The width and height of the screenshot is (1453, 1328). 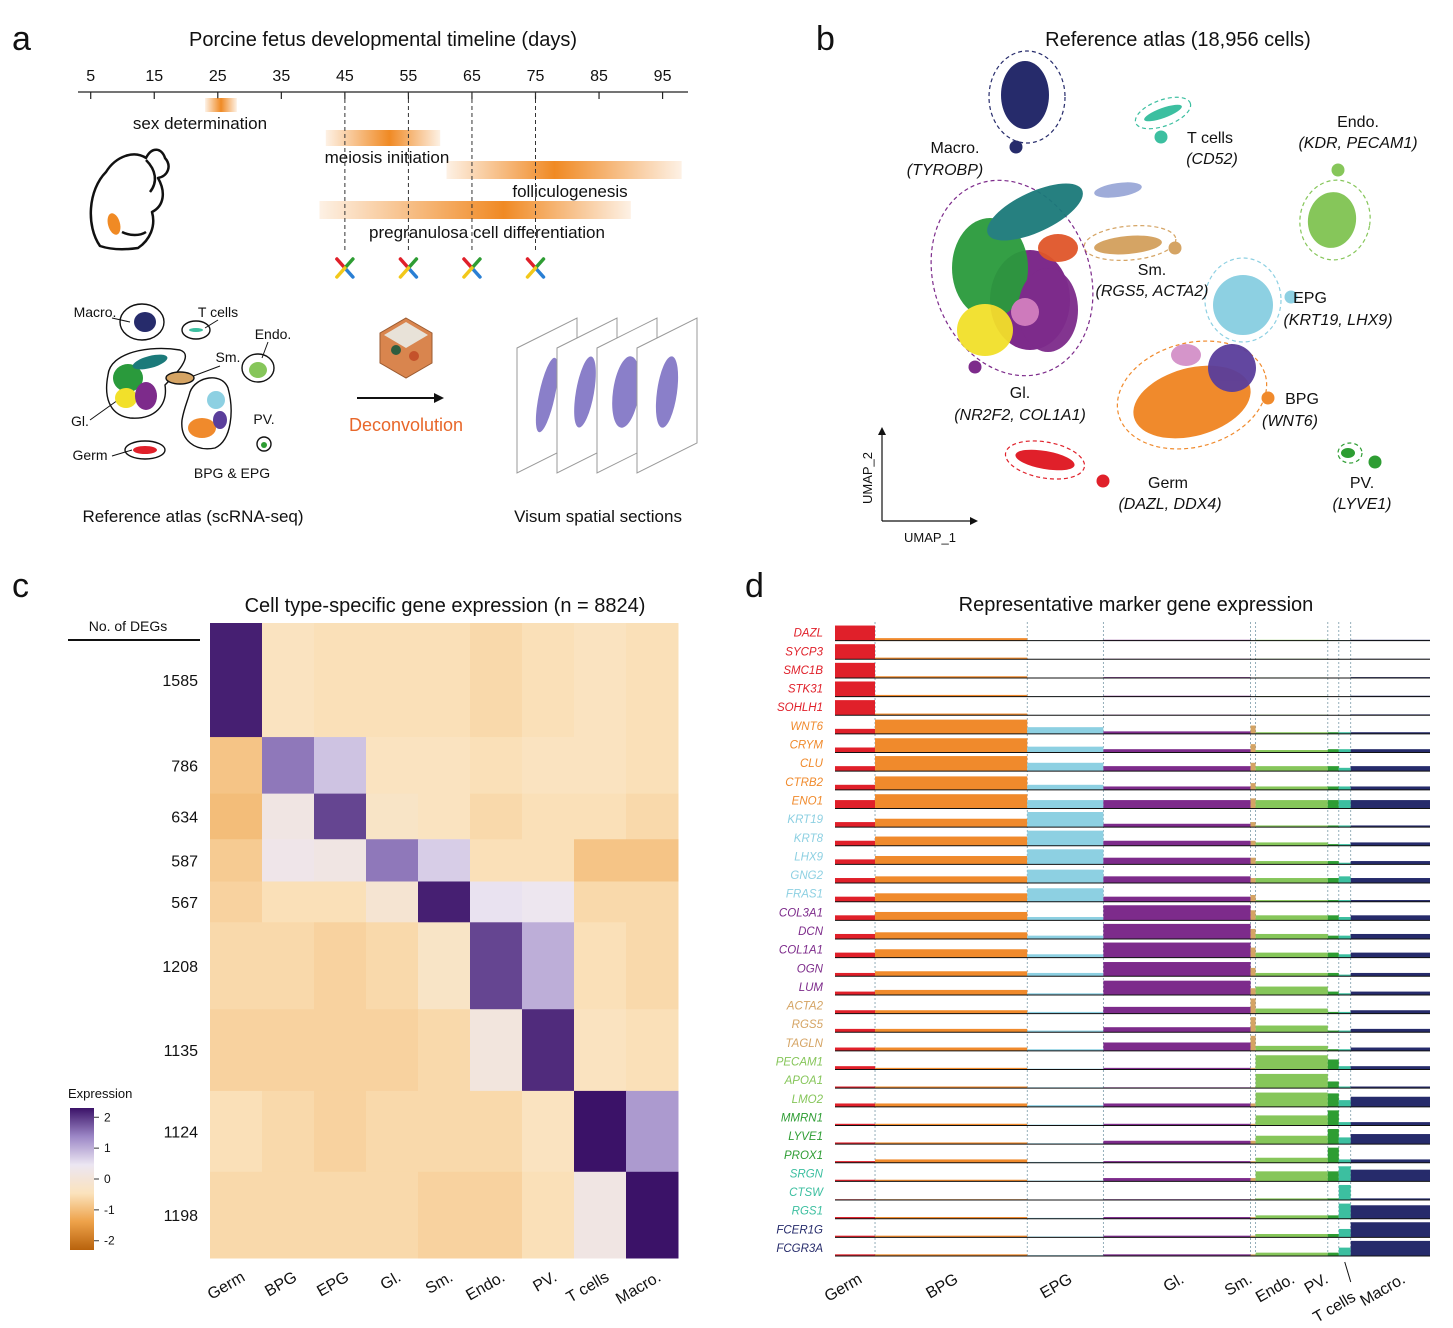 What do you see at coordinates (799, 1249) in the screenshot?
I see `gene-label: FCGR3A` at bounding box center [799, 1249].